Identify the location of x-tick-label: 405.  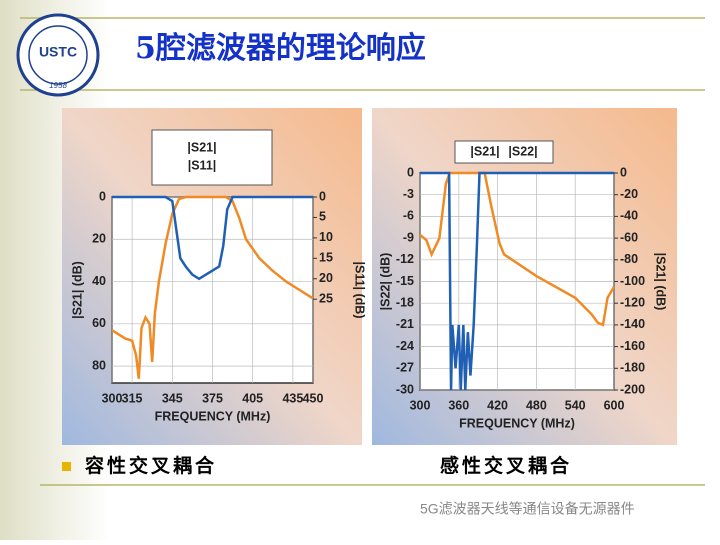
(252, 398).